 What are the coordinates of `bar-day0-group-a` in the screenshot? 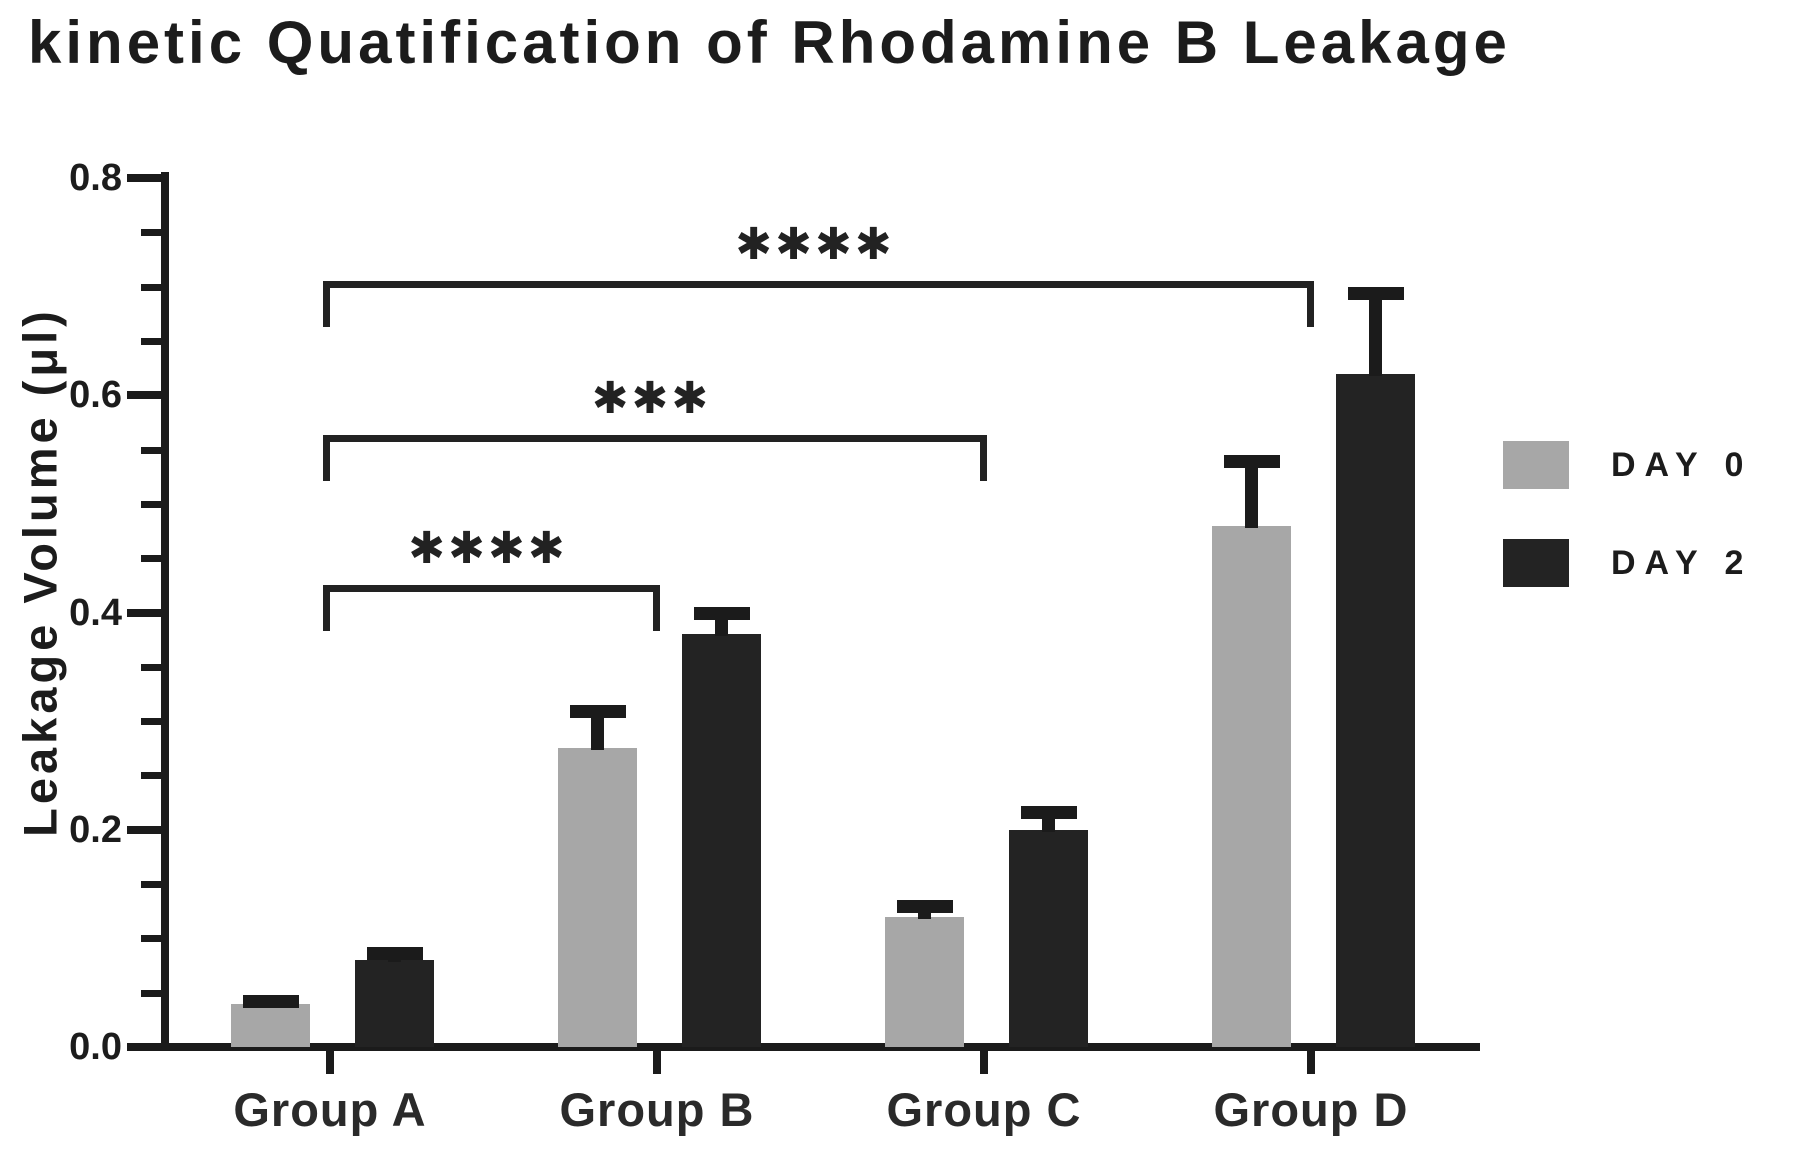 It's located at (270, 1025).